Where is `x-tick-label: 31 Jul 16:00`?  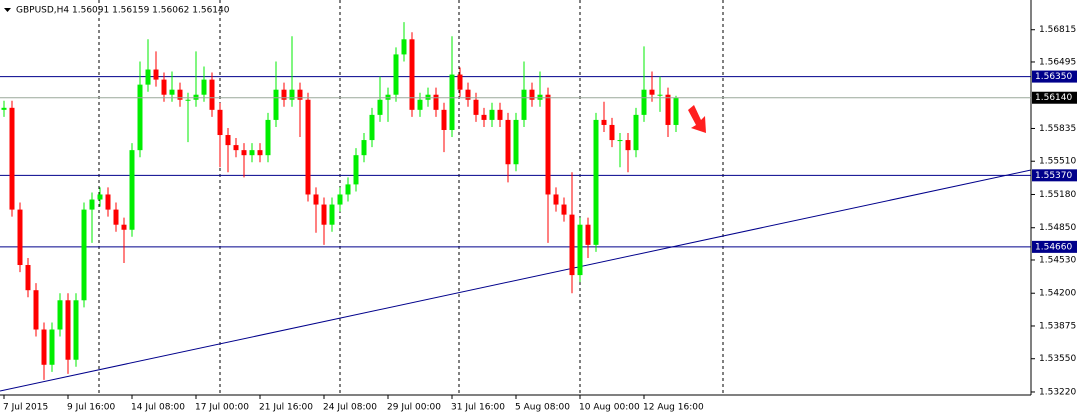
x-tick-label: 31 Jul 16:00 is located at coordinates (478, 408).